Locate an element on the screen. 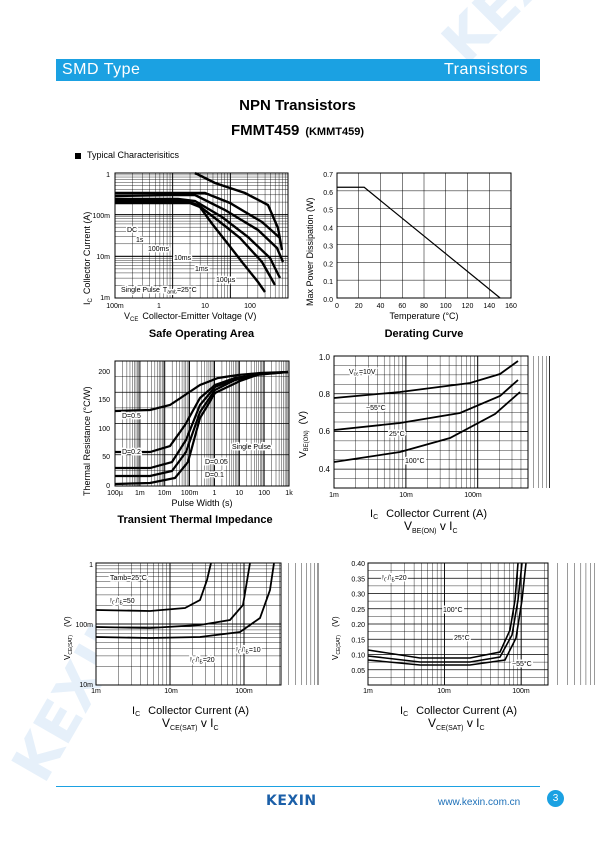 This screenshot has height=842, width=595. x-tick: 0 is located at coordinates (337, 306).